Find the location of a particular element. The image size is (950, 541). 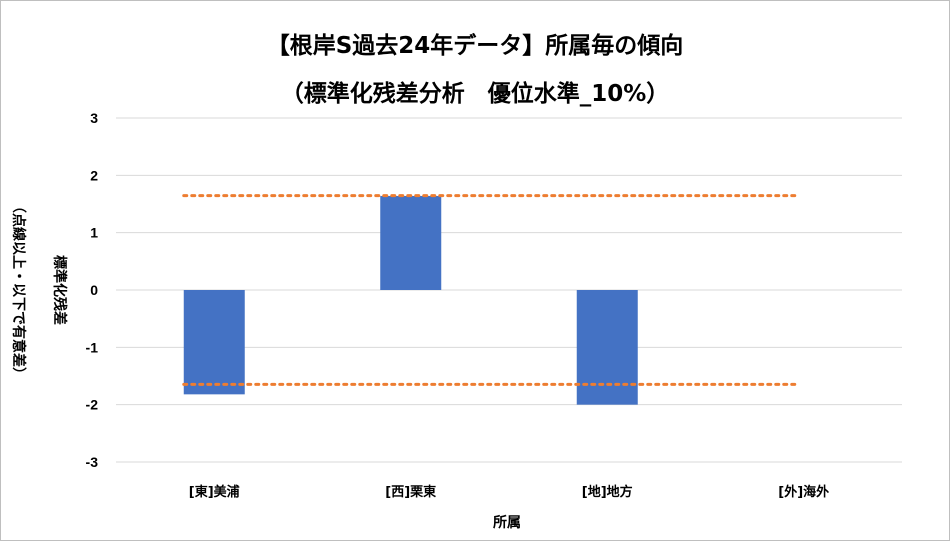

chart-title: 【根岸S過去24年データ】所属毎の傾向 is located at coordinates (475, 46).